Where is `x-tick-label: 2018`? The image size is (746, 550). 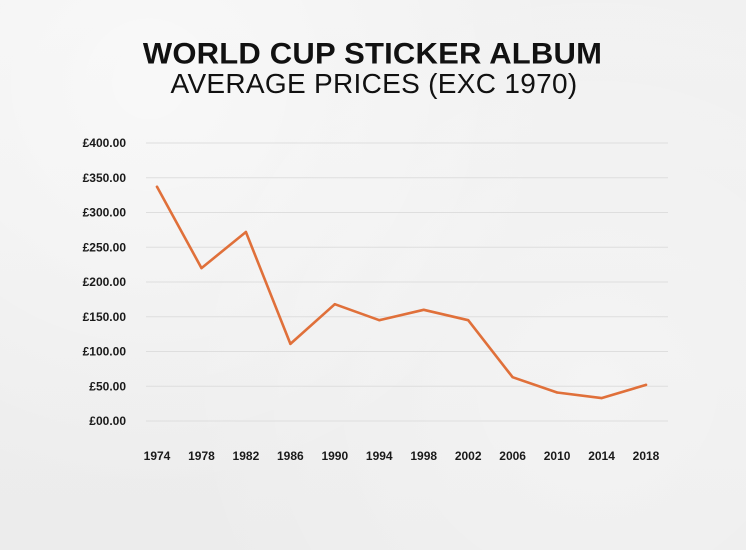
x-tick-label: 2018 is located at coordinates (646, 456).